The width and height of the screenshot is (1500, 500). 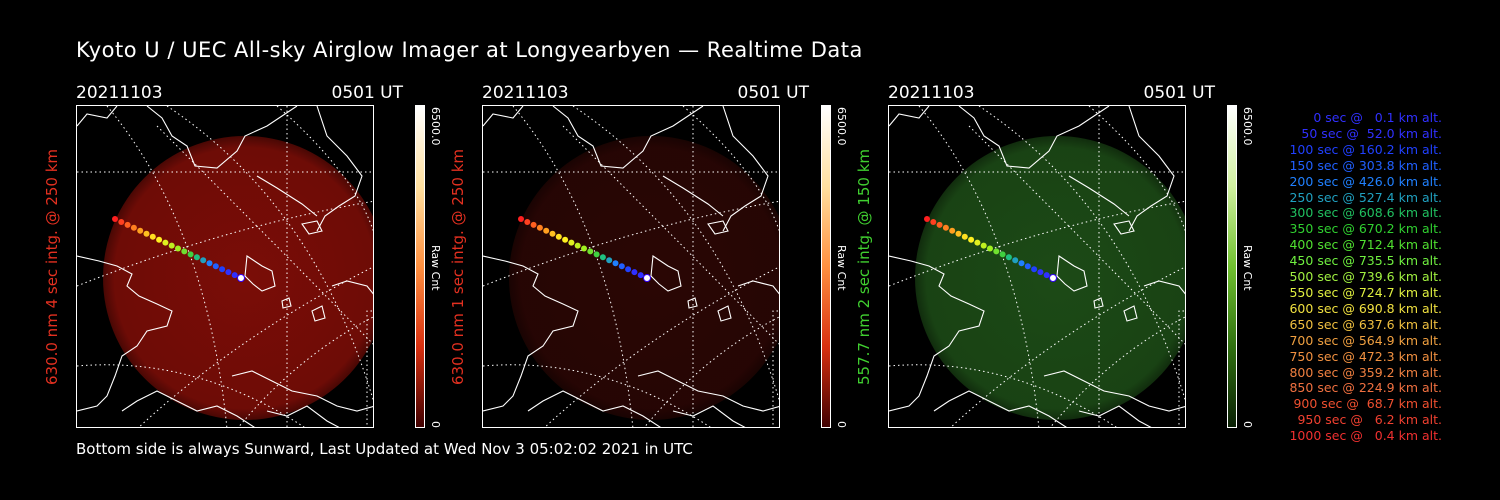 I want to click on allsky-map, so click(x=225, y=266).